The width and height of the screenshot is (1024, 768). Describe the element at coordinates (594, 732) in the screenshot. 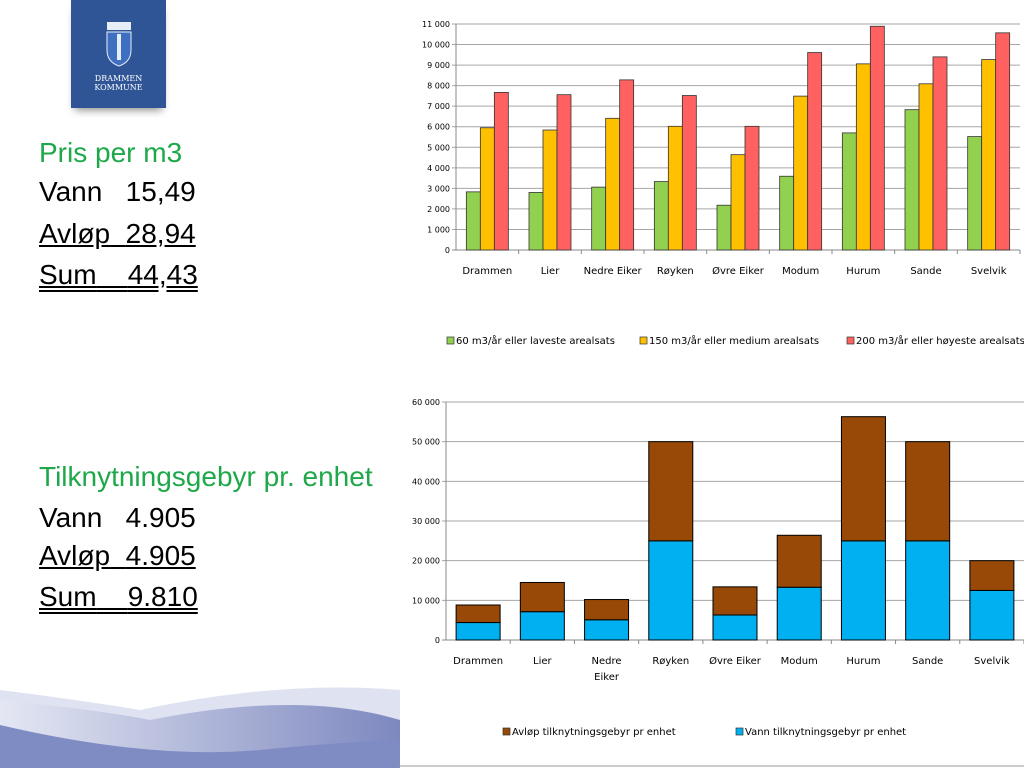

I see `legend-label: Avløp tilknytningsgebyr pr enhet` at that location.